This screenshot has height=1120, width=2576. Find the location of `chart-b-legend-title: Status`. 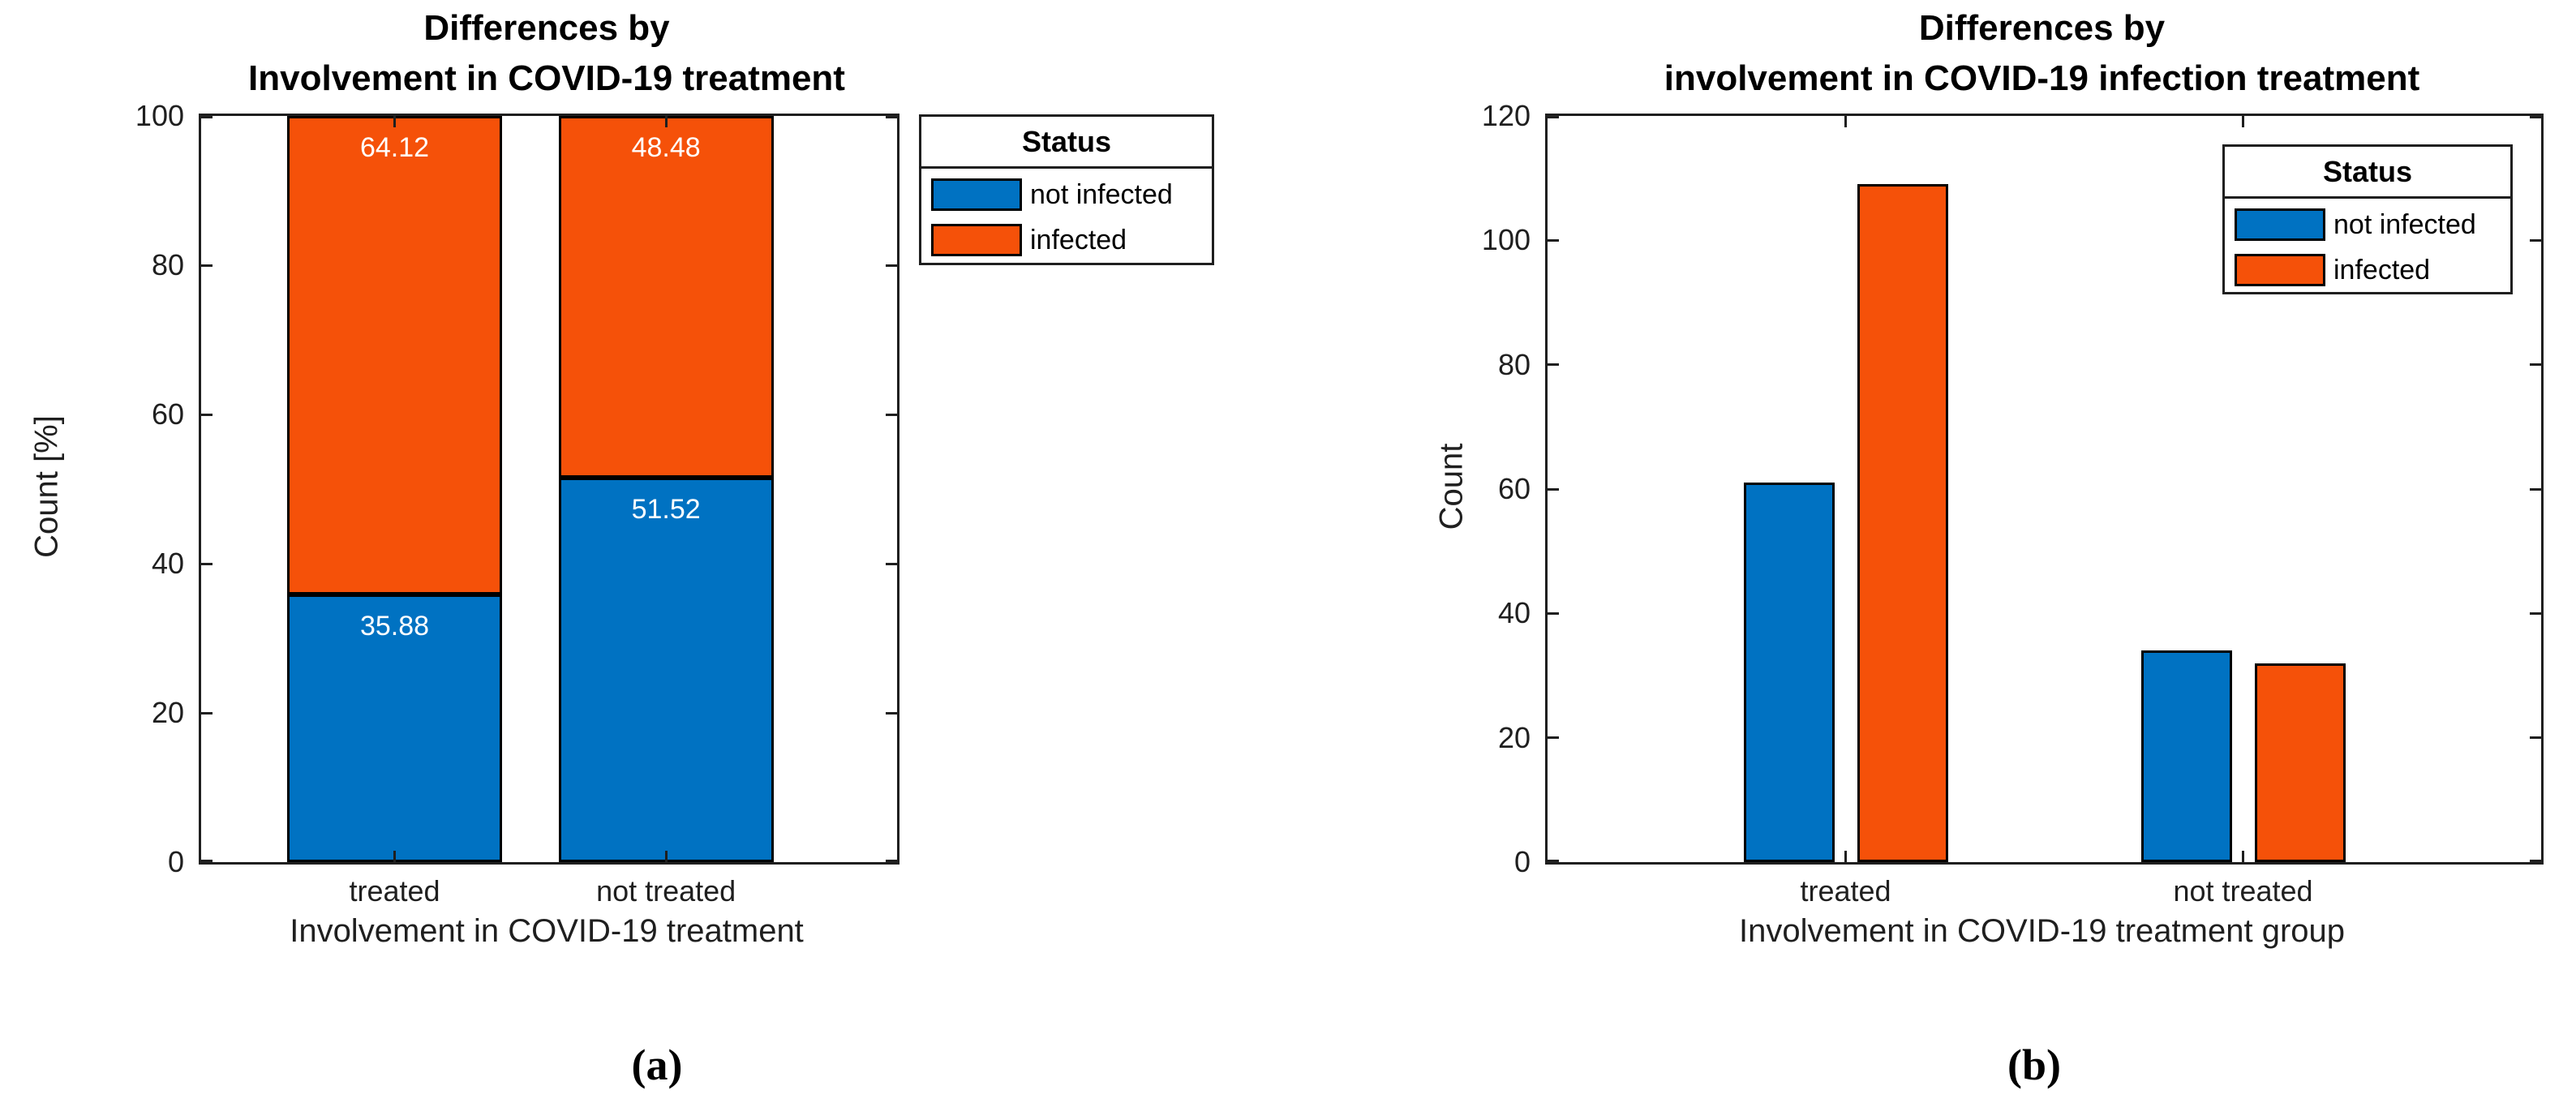

chart-b-legend-title: Status is located at coordinates (2367, 173).